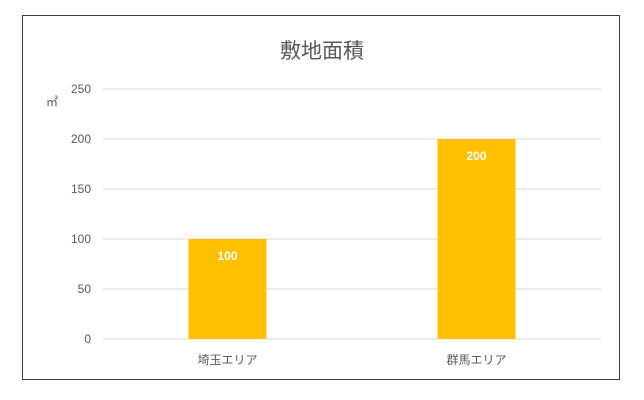  Describe the element at coordinates (81, 239) in the screenshot. I see `y-tick-label: 100` at that location.